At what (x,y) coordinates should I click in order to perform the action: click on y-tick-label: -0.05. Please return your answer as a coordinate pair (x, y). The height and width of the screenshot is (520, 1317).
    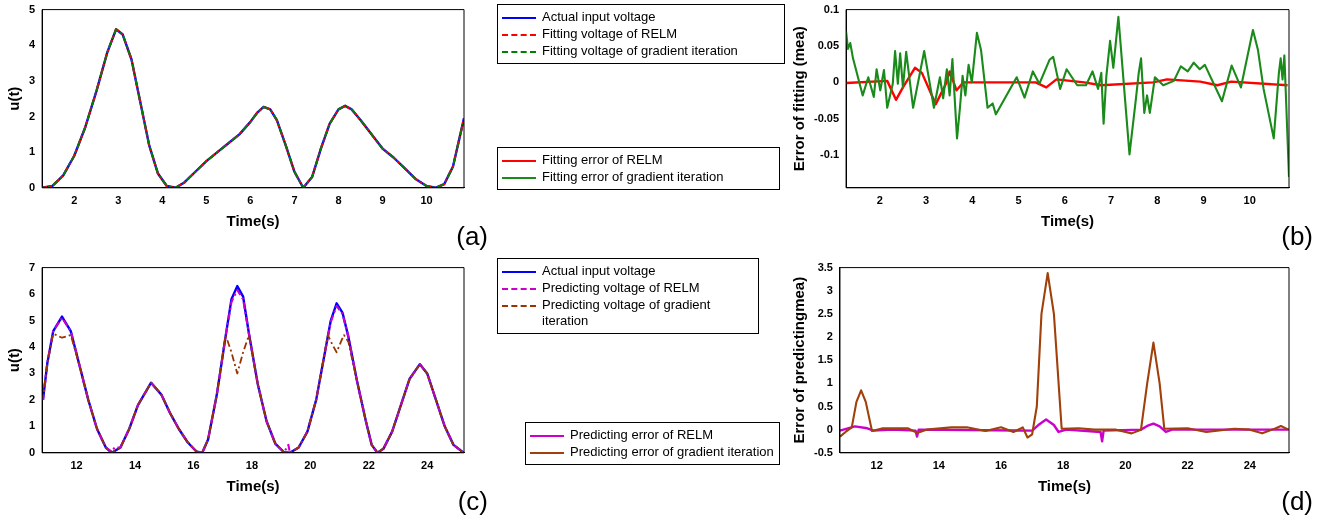
    Looking at the image, I should click on (826, 117).